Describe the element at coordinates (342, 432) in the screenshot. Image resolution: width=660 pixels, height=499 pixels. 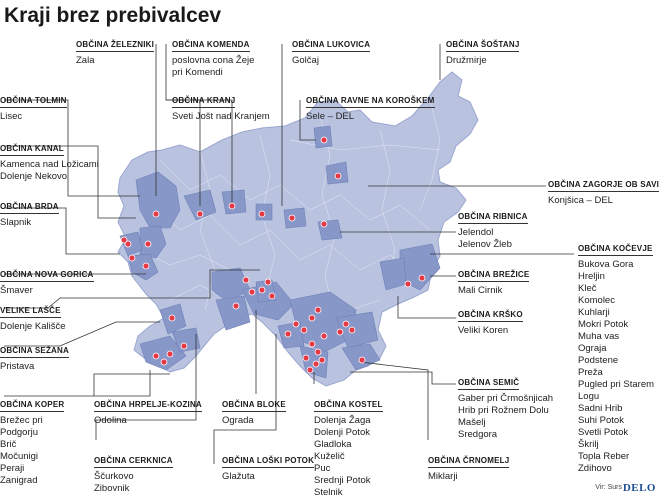
I see `village-name: Dolenji Potok` at that location.